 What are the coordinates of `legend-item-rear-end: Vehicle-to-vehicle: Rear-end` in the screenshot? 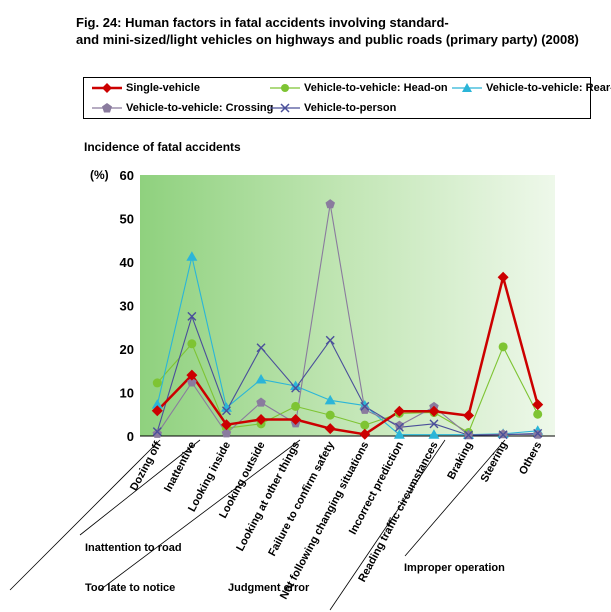 It's located at (531, 88).